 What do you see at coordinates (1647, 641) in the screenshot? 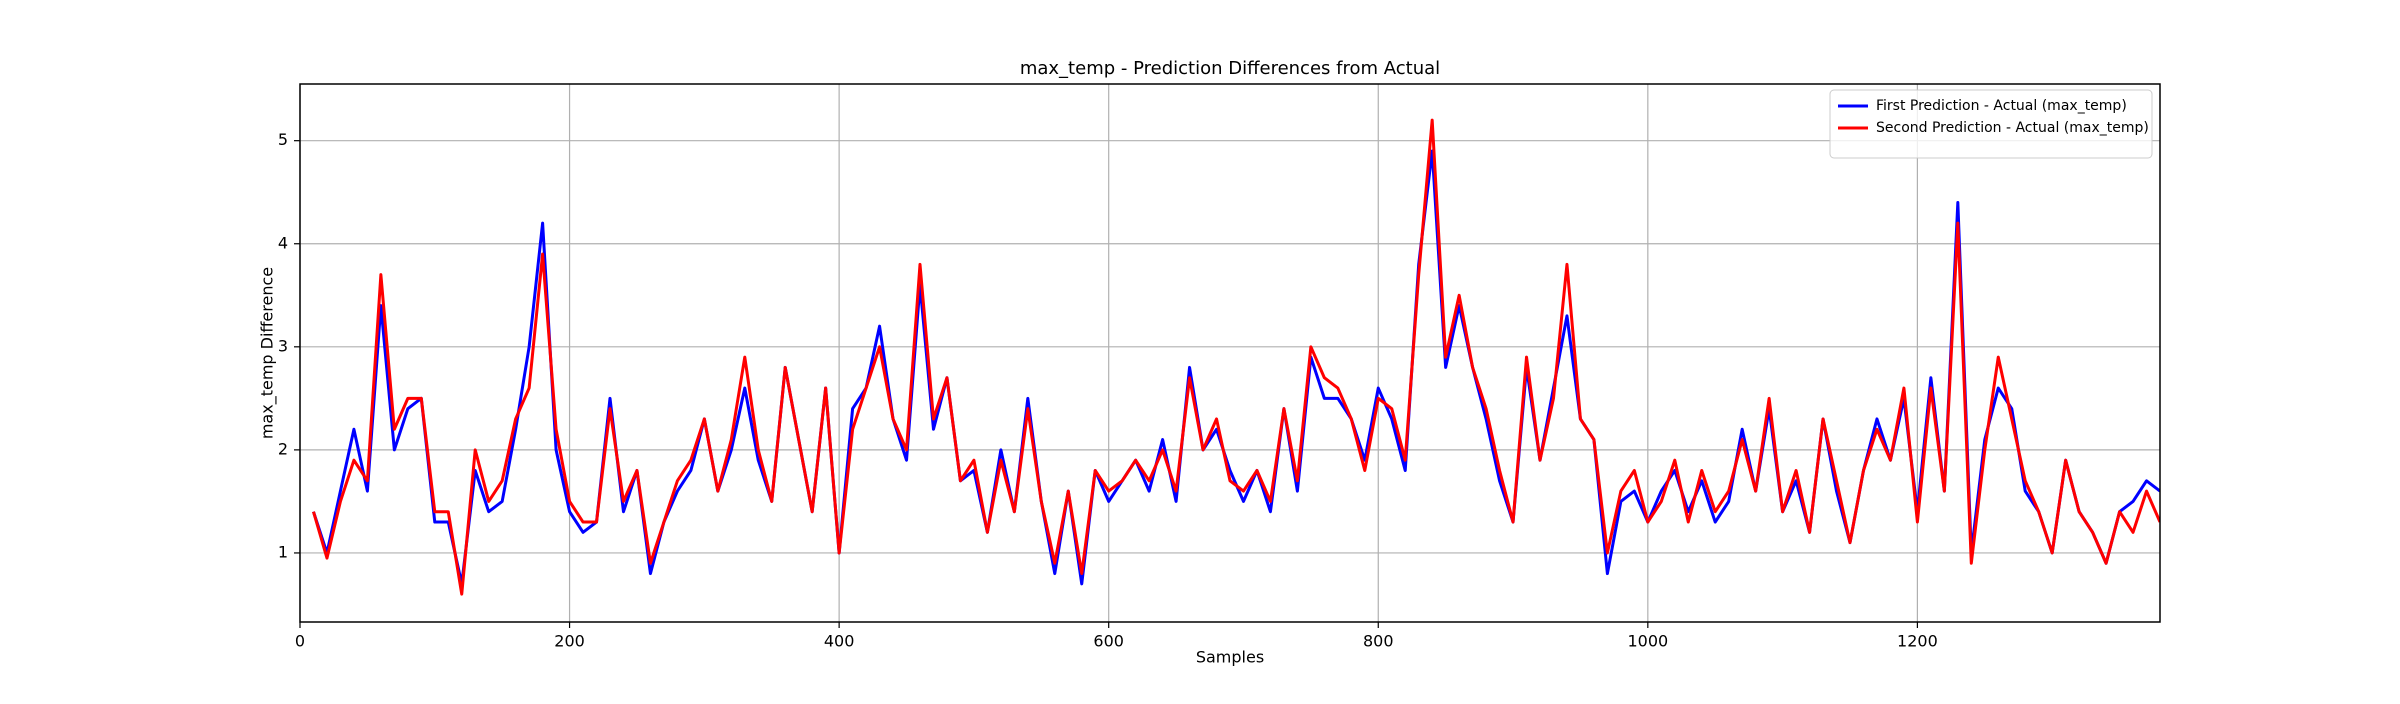
I see `x-tick-label: 1000` at bounding box center [1647, 641].